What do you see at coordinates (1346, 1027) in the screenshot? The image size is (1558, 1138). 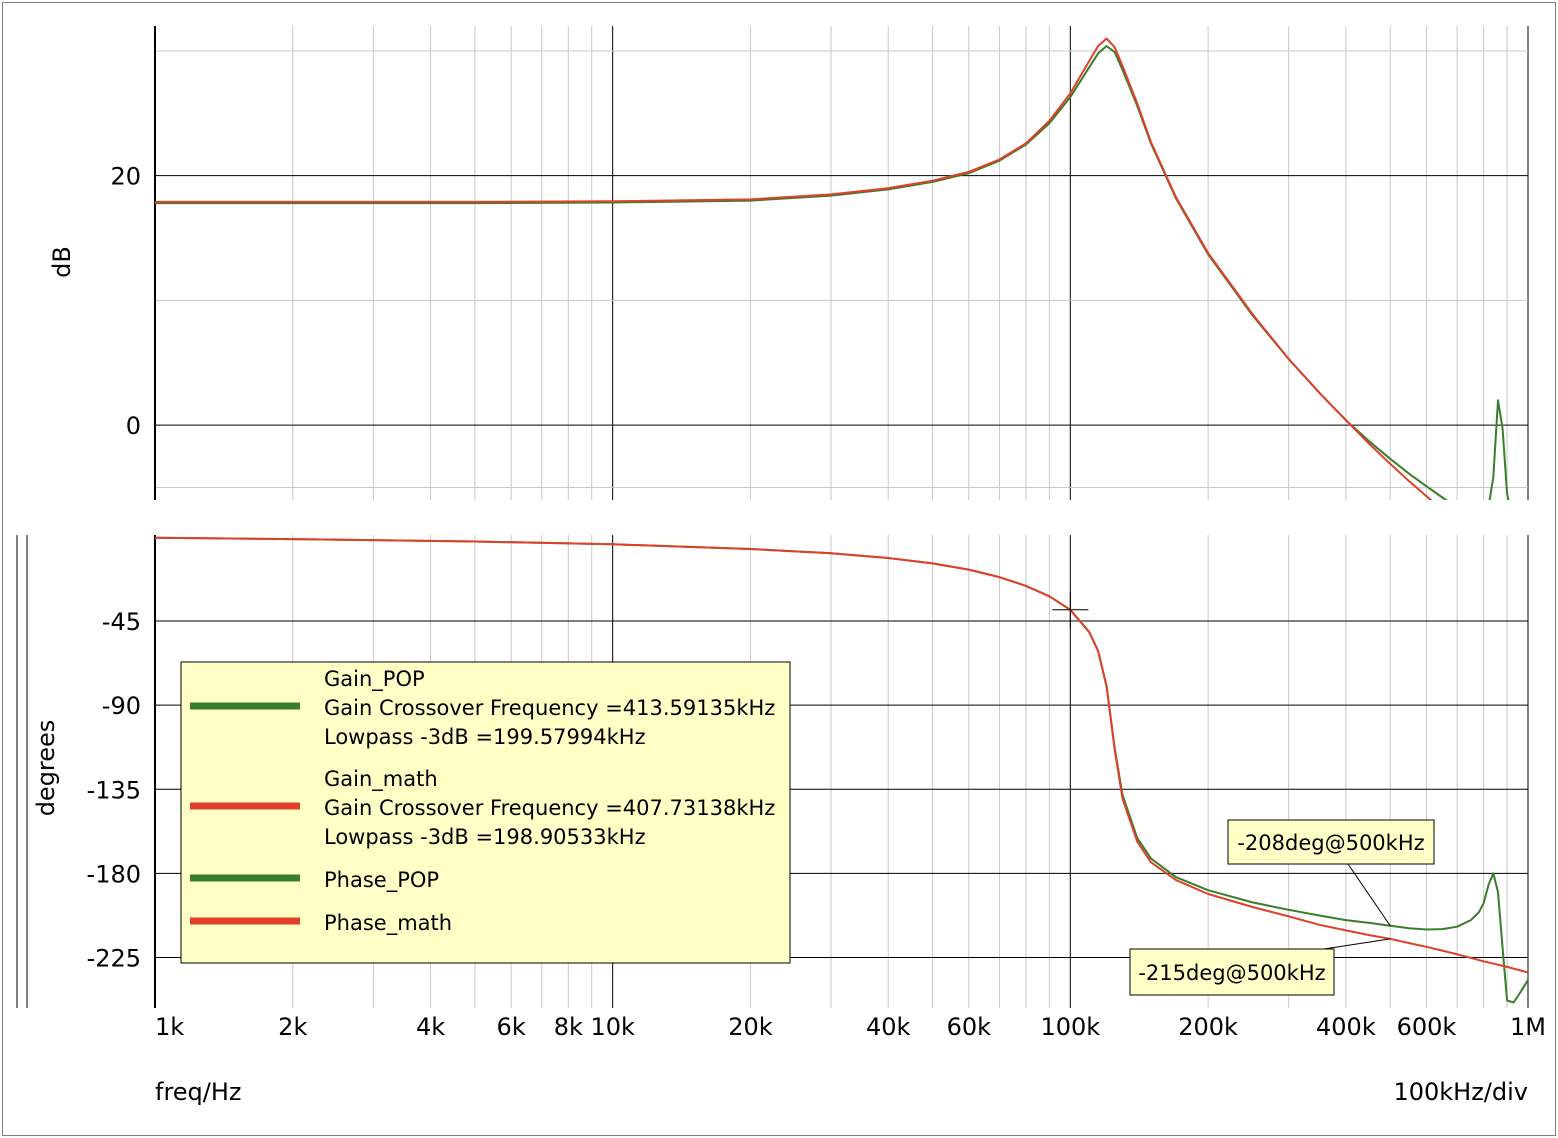 I see `x-tick-label: 400k` at bounding box center [1346, 1027].